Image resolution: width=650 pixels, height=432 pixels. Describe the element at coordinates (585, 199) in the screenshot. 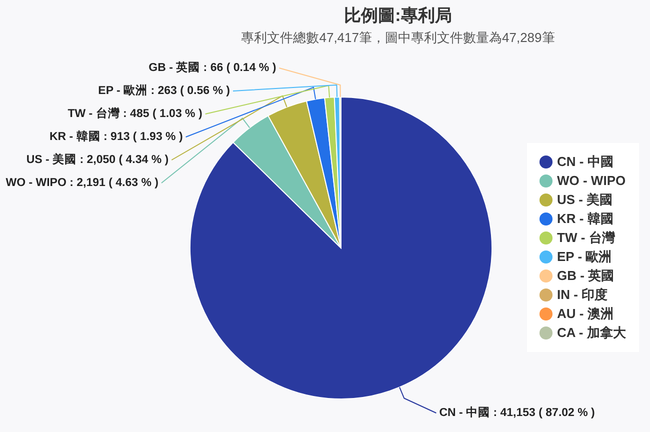

I see `legend-label: US - 美國` at that location.